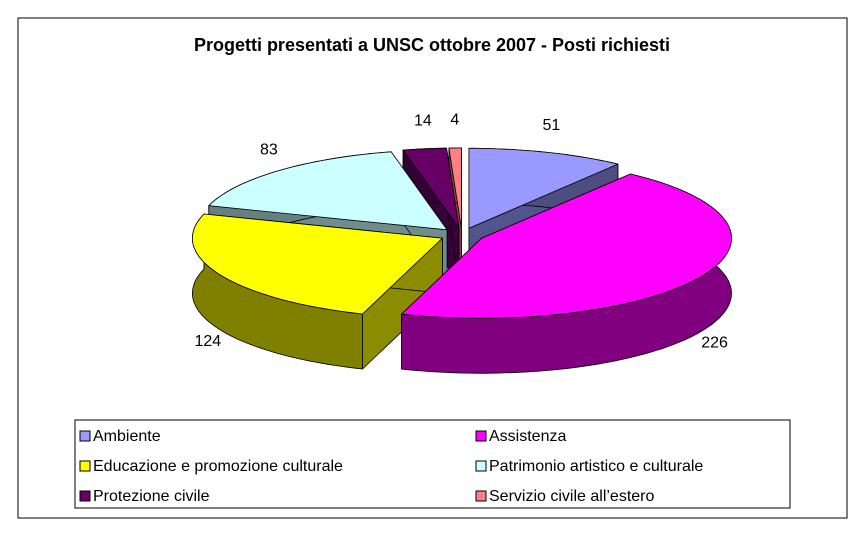 The image size is (865, 536). What do you see at coordinates (552, 125) in the screenshot?
I see `data-label: 51` at bounding box center [552, 125].